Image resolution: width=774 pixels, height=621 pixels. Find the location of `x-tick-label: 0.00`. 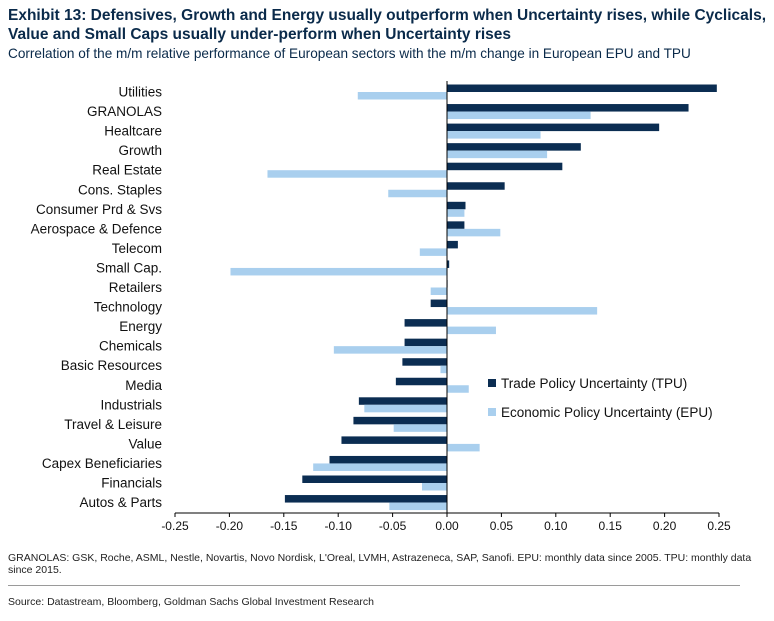

x-tick-label: 0.00 is located at coordinates (447, 526).